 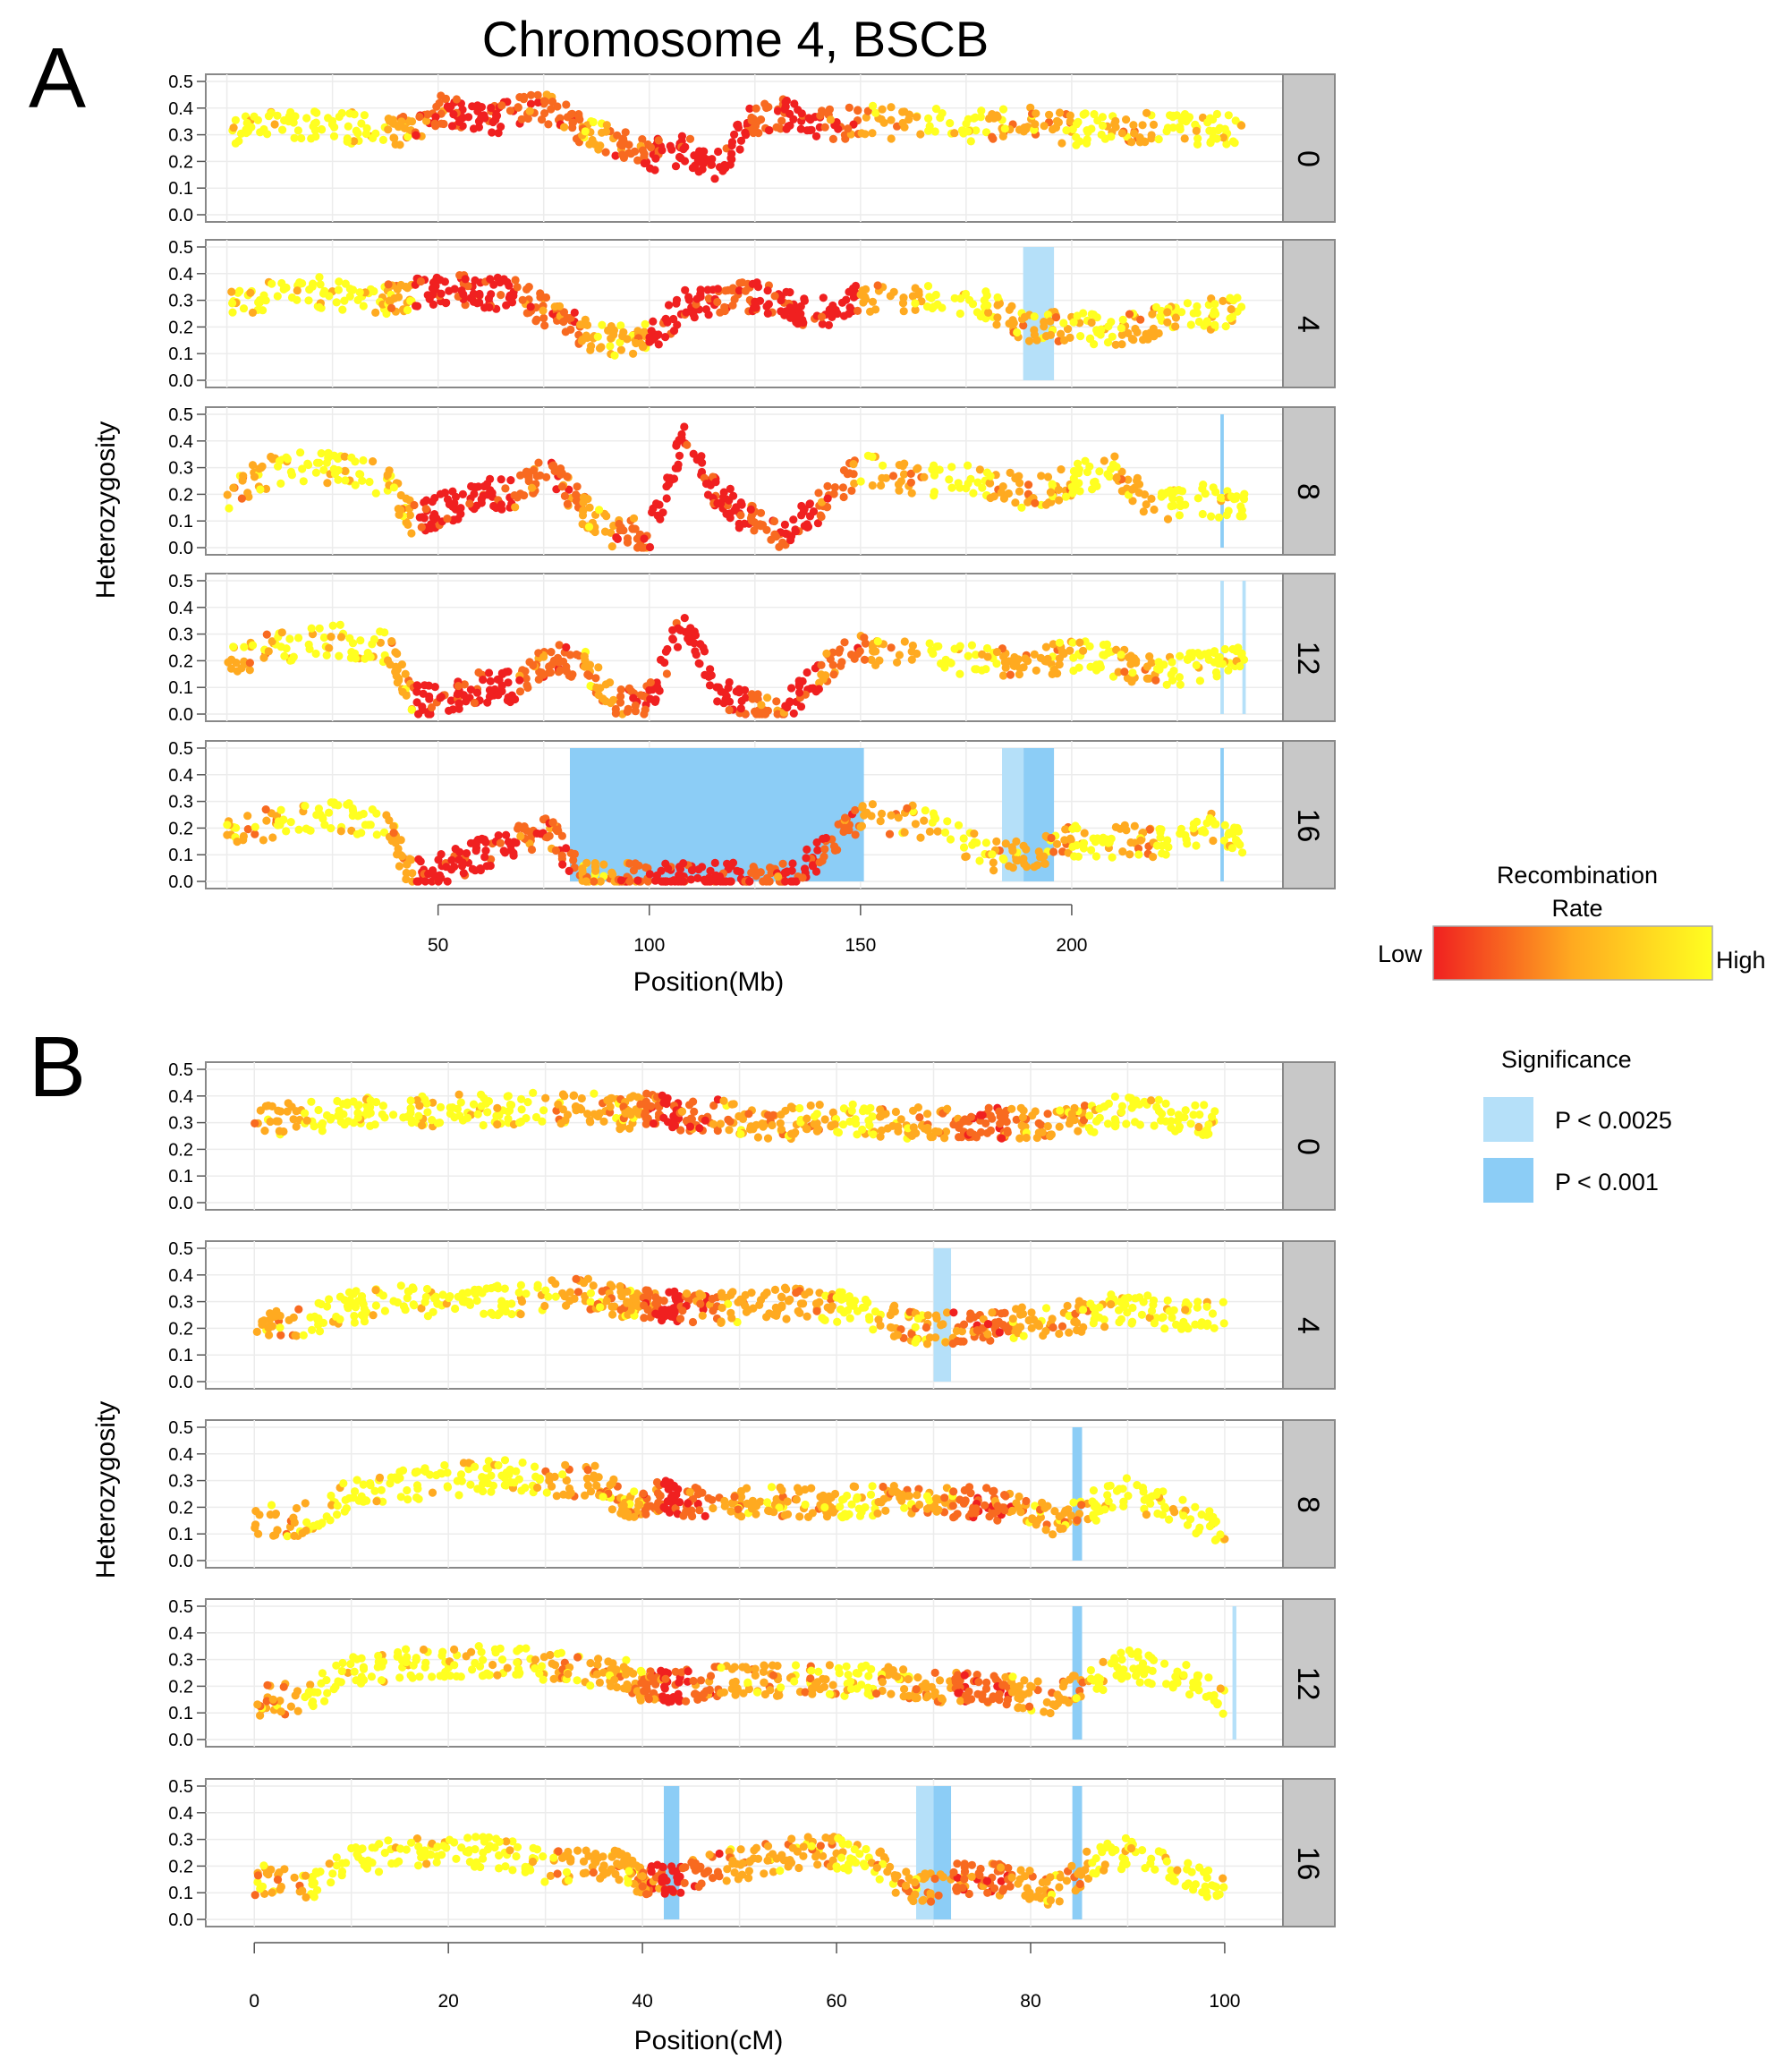 I want to click on y-tick-label: 0.4, so click(x=180, y=442).